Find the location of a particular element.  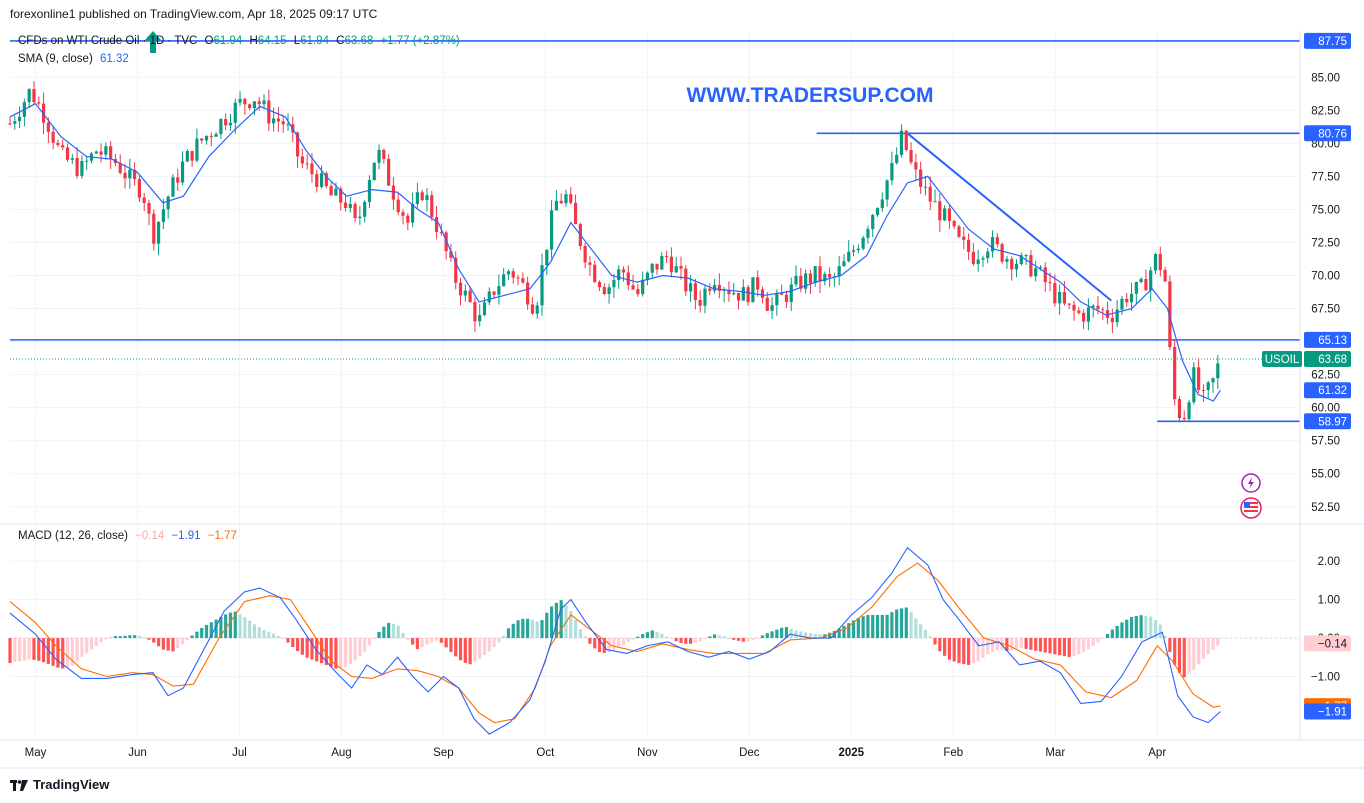

sma-legend: SMA (9, close) 61.32 is located at coordinates (75, 59).